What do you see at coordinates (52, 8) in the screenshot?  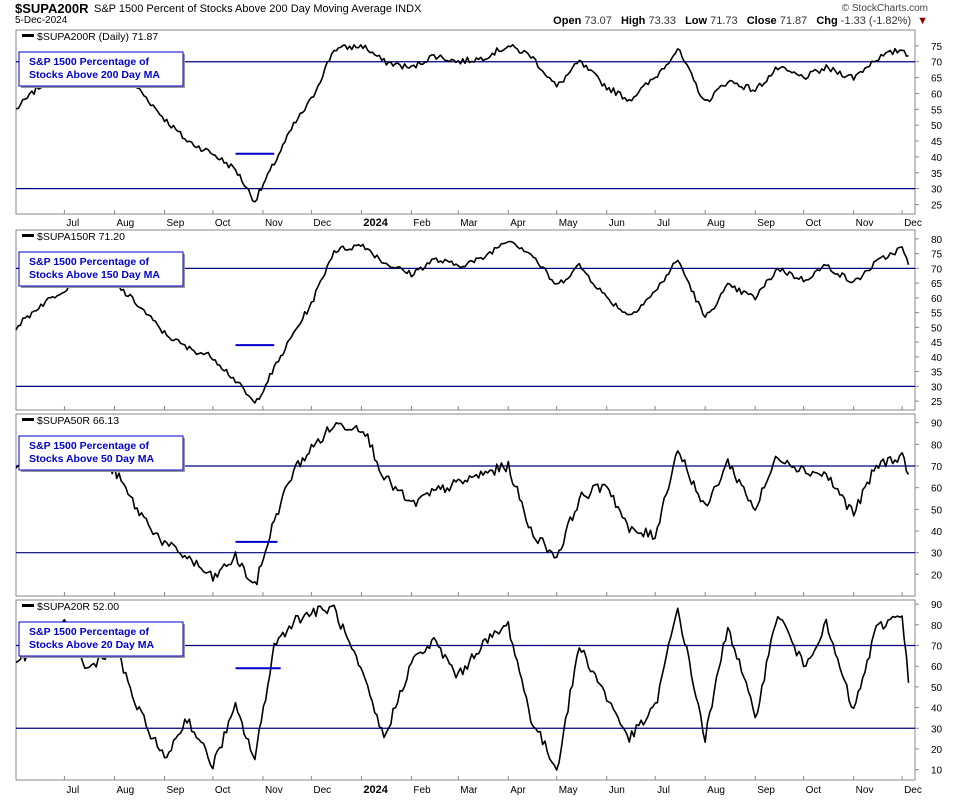 I see `symbol: $SUPA200R` at bounding box center [52, 8].